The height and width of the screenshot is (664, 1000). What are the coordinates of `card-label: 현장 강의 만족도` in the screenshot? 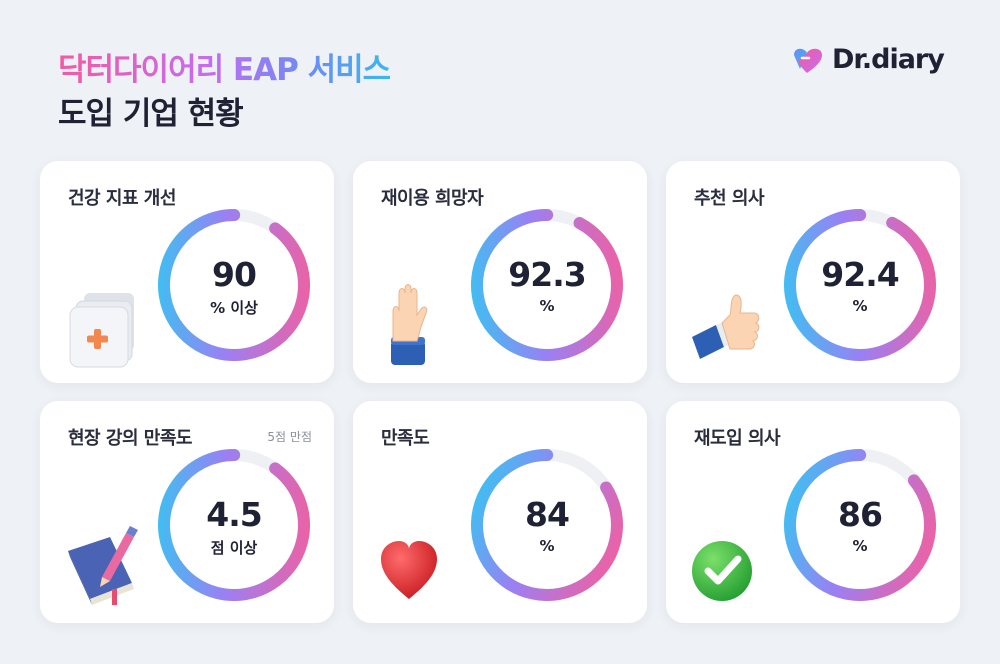 It's located at (130, 438).